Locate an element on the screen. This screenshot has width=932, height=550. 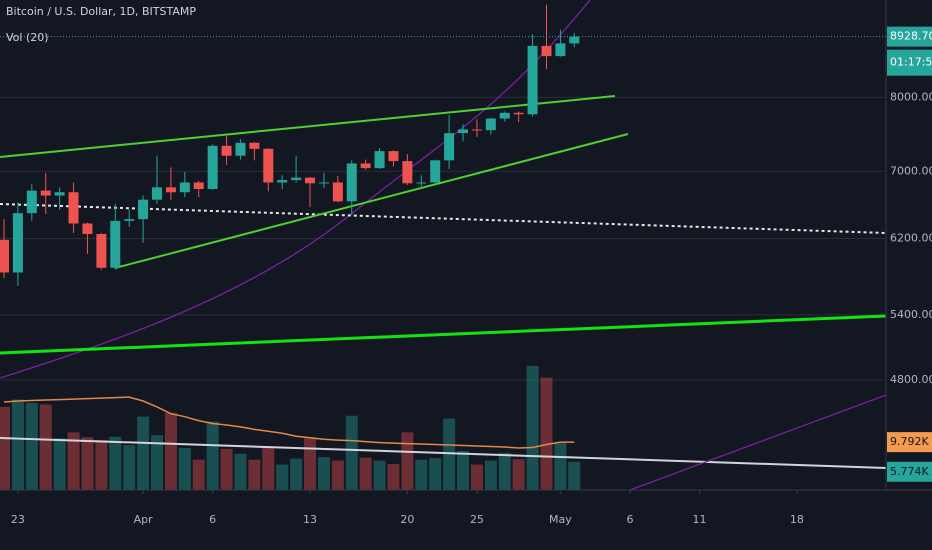
price-tag-label: 8928.70 is located at coordinates (911, 36).